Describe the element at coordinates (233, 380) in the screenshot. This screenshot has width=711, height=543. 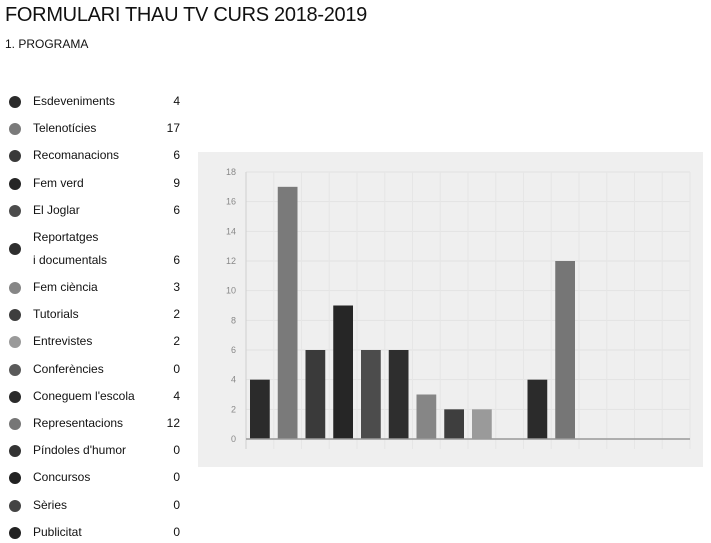
I see `y-tick-label: 4` at that location.